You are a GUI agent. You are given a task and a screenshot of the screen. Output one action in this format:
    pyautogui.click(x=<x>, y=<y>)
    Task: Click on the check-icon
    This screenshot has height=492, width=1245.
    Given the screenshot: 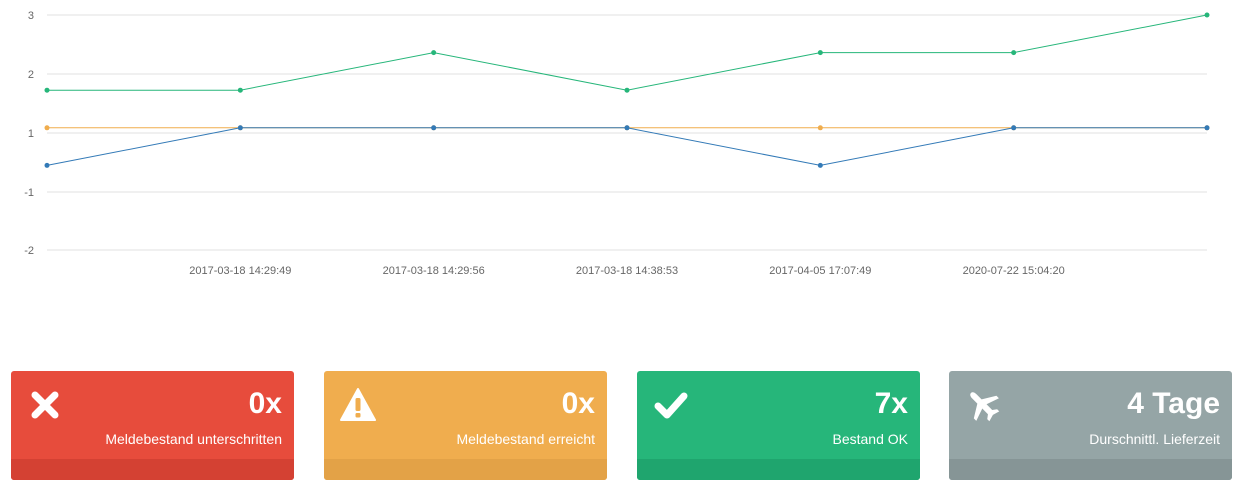 What is the action you would take?
    pyautogui.click(x=671, y=405)
    